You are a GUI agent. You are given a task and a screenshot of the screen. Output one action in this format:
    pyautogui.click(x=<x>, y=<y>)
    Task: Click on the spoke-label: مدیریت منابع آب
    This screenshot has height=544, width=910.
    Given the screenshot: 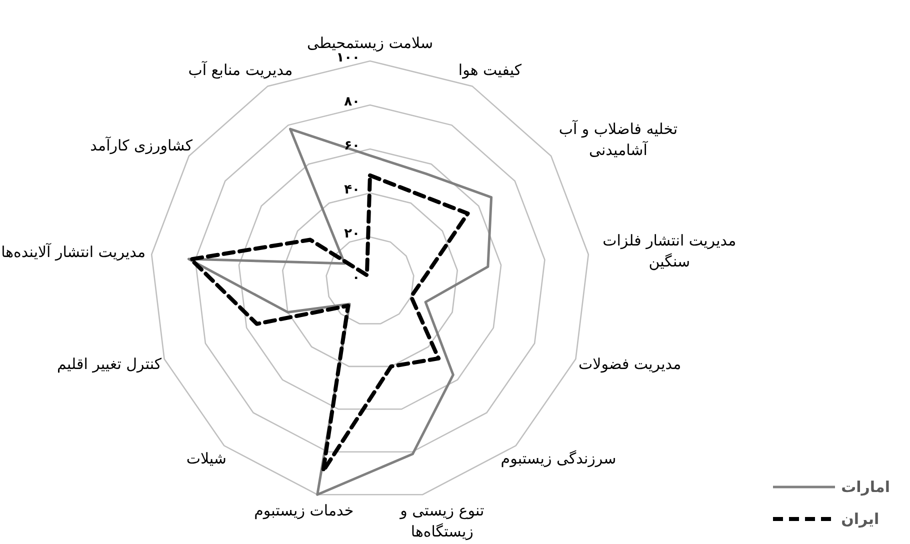 What is the action you would take?
    pyautogui.click(x=240, y=71)
    